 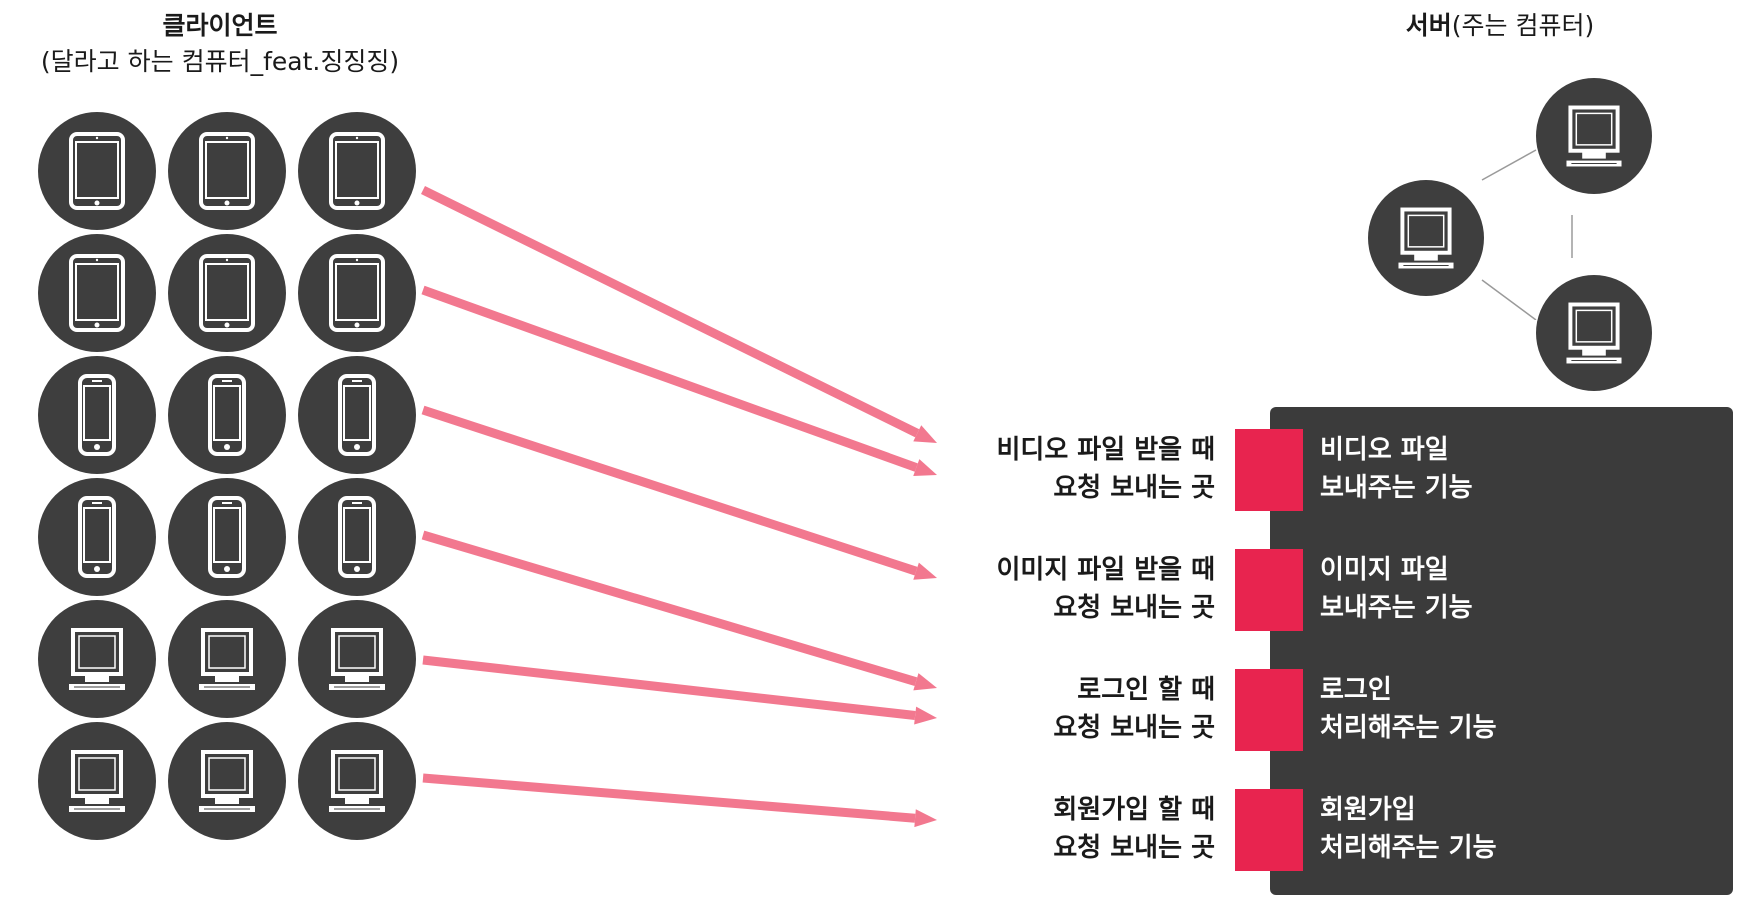 What do you see at coordinates (1368, 810) in the screenshot?
I see `server-function-line1: 회원가입` at bounding box center [1368, 810].